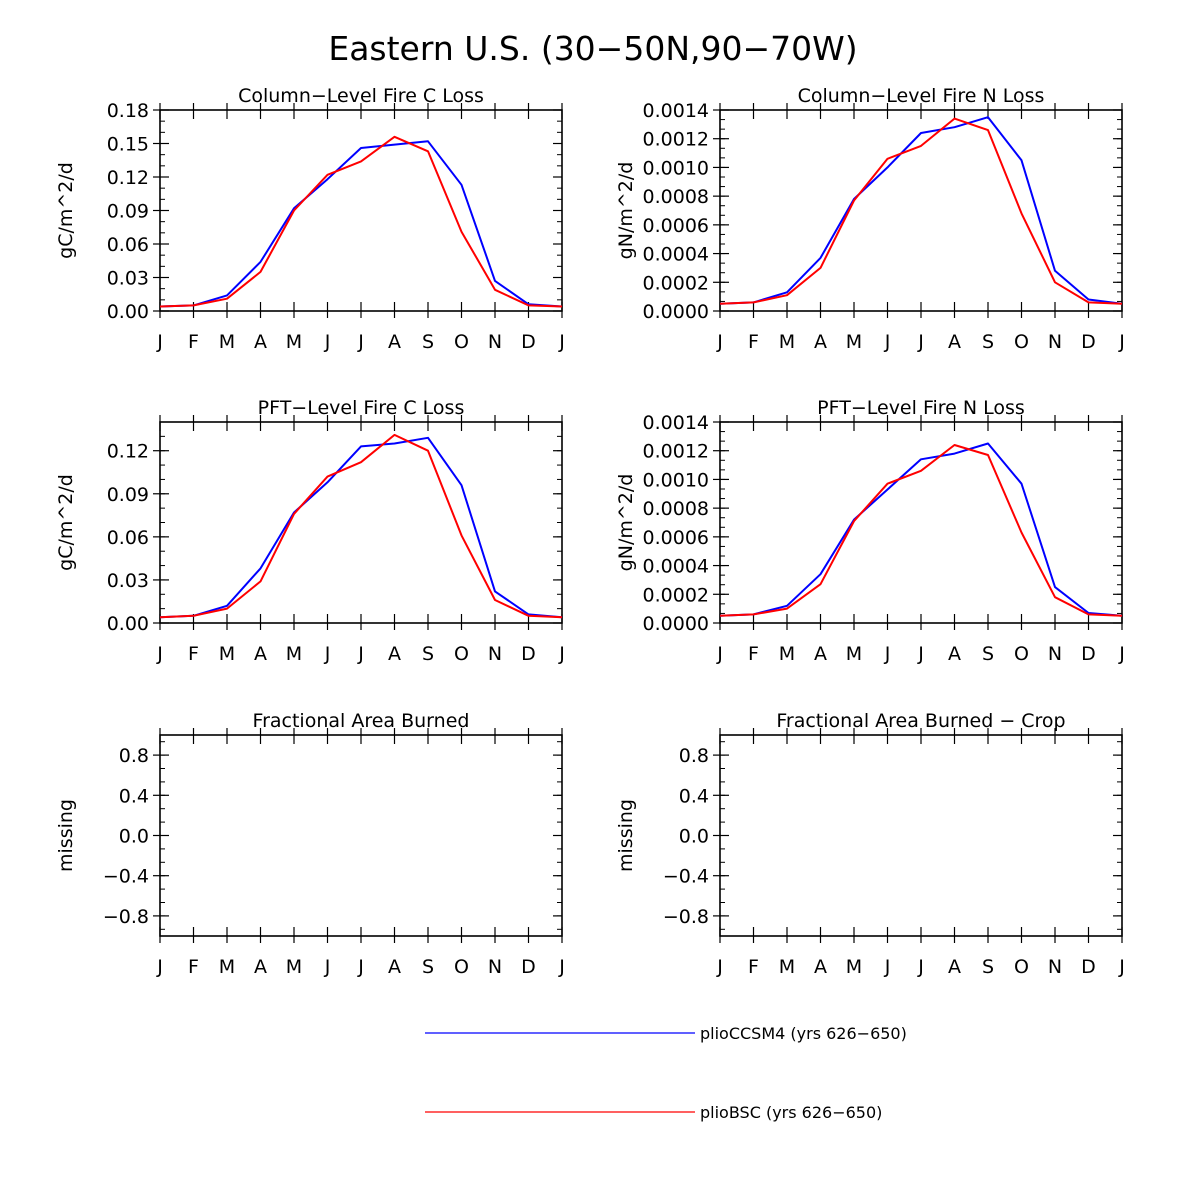  What do you see at coordinates (676, 140) in the screenshot?
I see `y-tick-label: 0.0012` at bounding box center [676, 140].